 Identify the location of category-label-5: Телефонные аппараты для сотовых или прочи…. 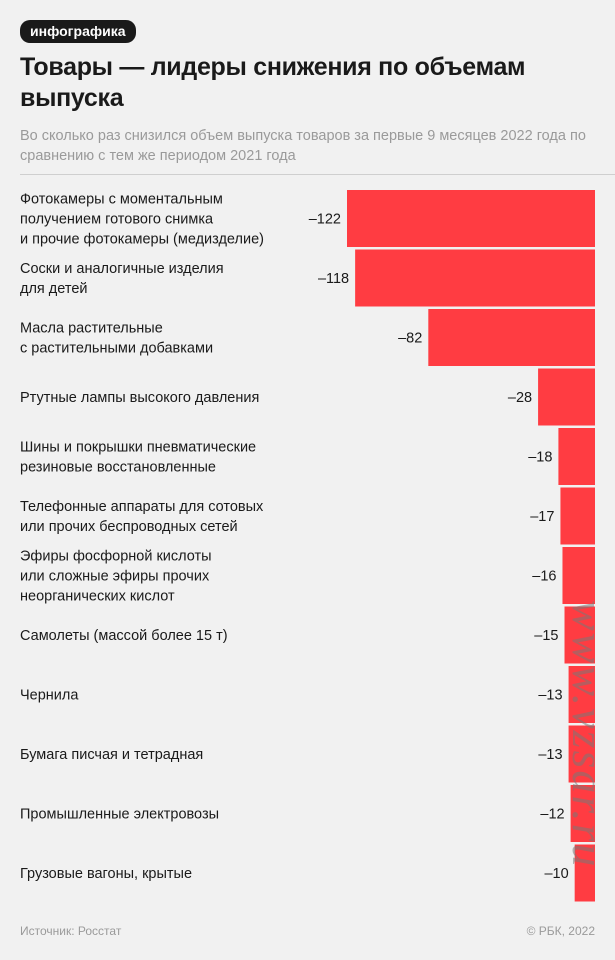
(142, 517).